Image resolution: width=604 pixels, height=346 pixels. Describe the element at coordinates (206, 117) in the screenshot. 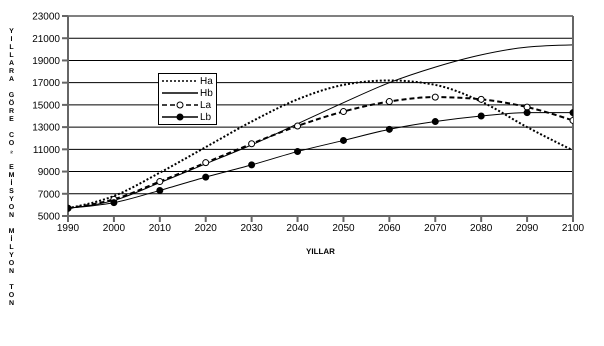

I see `legend-label: Lb` at that location.